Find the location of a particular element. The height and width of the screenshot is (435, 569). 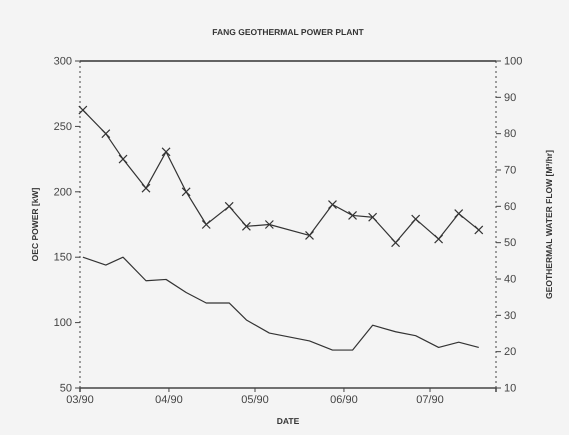

y-tick-label: 250 is located at coordinates (63, 126).